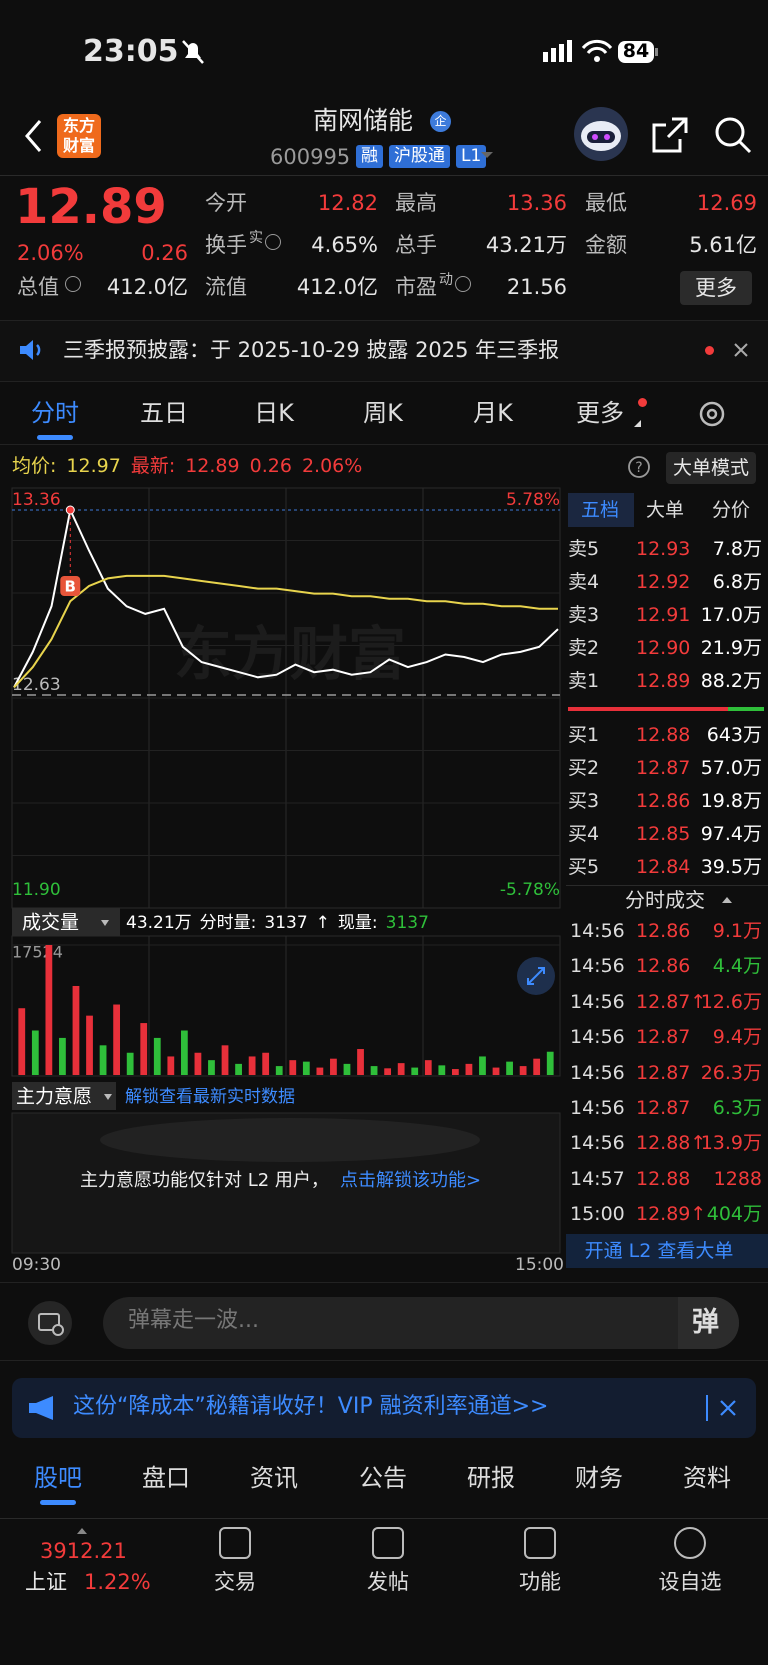  Describe the element at coordinates (164, 413) in the screenshot. I see `period-tab: 五日` at that location.